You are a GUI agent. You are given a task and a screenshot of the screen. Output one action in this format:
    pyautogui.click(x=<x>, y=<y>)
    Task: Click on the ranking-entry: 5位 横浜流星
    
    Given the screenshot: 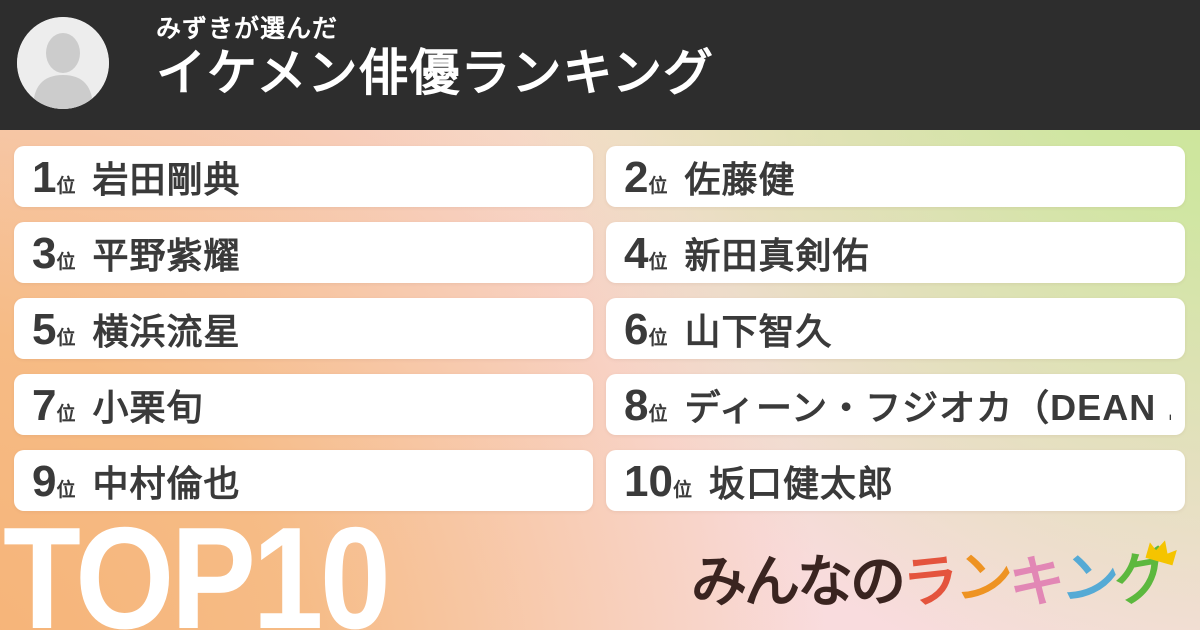 What is the action you would take?
    pyautogui.click(x=305, y=329)
    